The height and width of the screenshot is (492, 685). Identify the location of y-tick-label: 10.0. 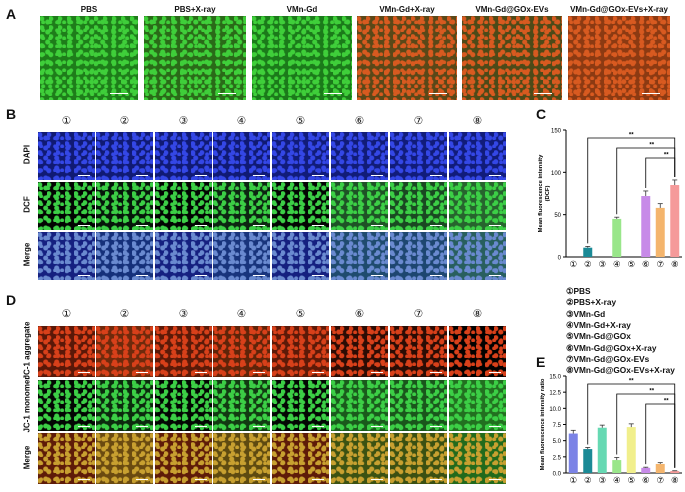
(555, 410).